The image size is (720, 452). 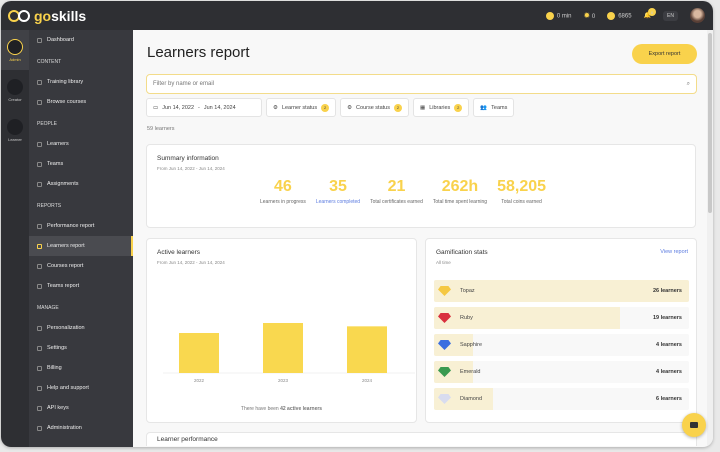 What do you see at coordinates (81, 388) in the screenshot?
I see `sidebar-item-help-and-support: Help and support` at bounding box center [81, 388].